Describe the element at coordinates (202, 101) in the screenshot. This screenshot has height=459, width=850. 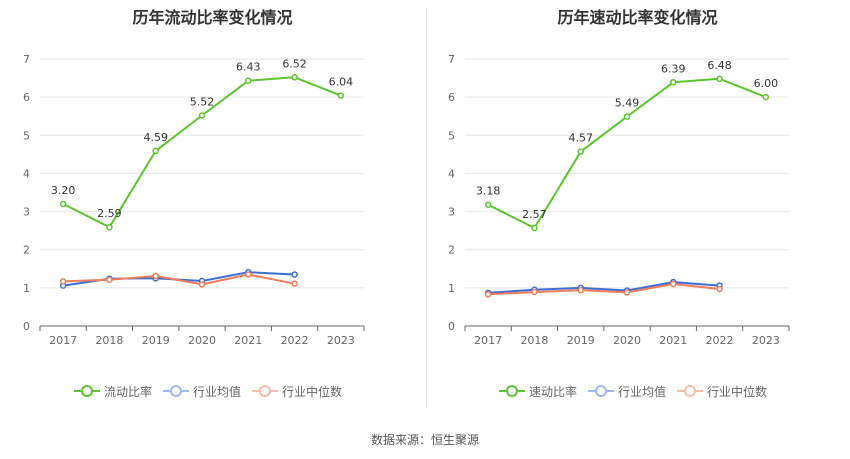
I see `data-label: 5.52` at that location.